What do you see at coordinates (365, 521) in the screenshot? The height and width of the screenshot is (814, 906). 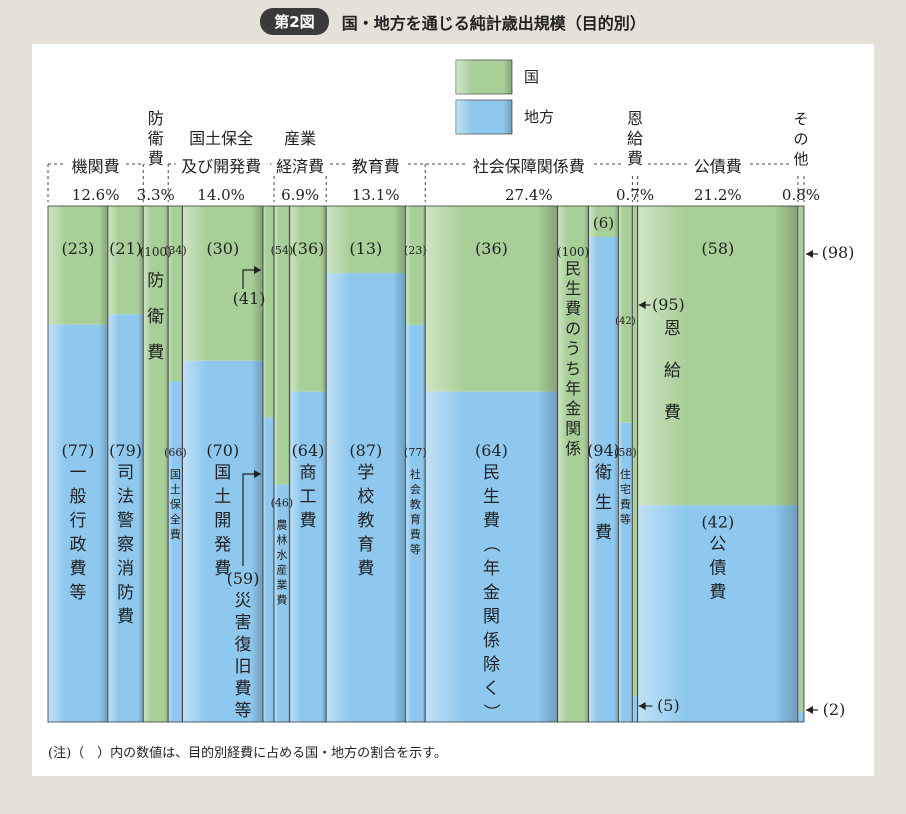 I see `label-name-4-0-char: 教` at bounding box center [365, 521].